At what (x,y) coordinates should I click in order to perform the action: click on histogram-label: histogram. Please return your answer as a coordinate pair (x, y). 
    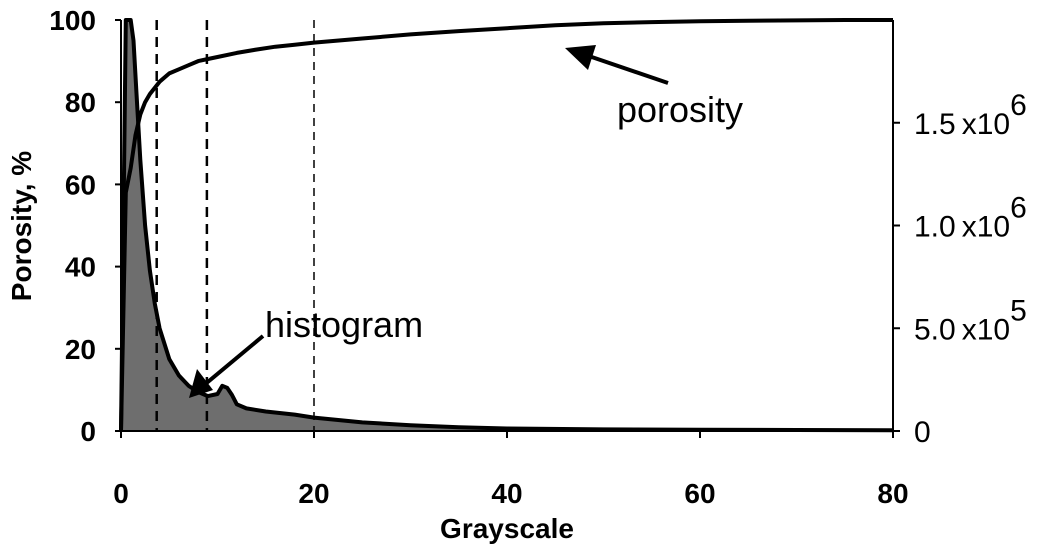
    Looking at the image, I should click on (344, 324).